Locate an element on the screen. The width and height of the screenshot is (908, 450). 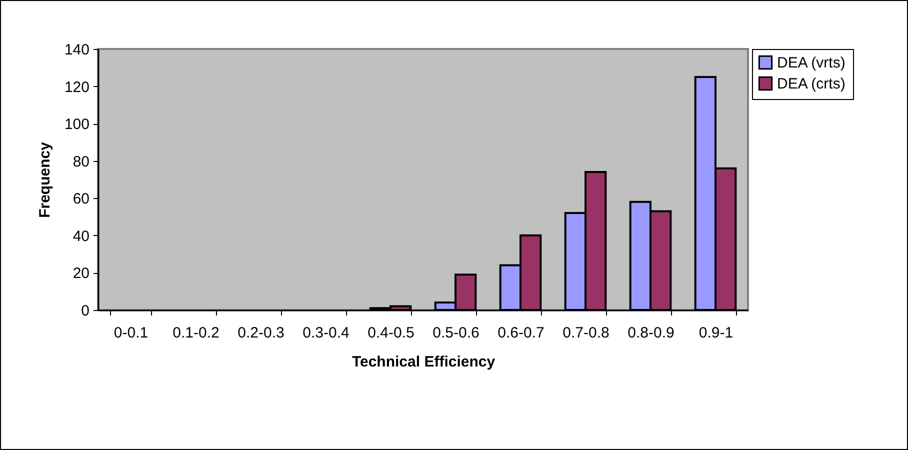
x-tick-label: 0.8-0.9 is located at coordinates (651, 333).